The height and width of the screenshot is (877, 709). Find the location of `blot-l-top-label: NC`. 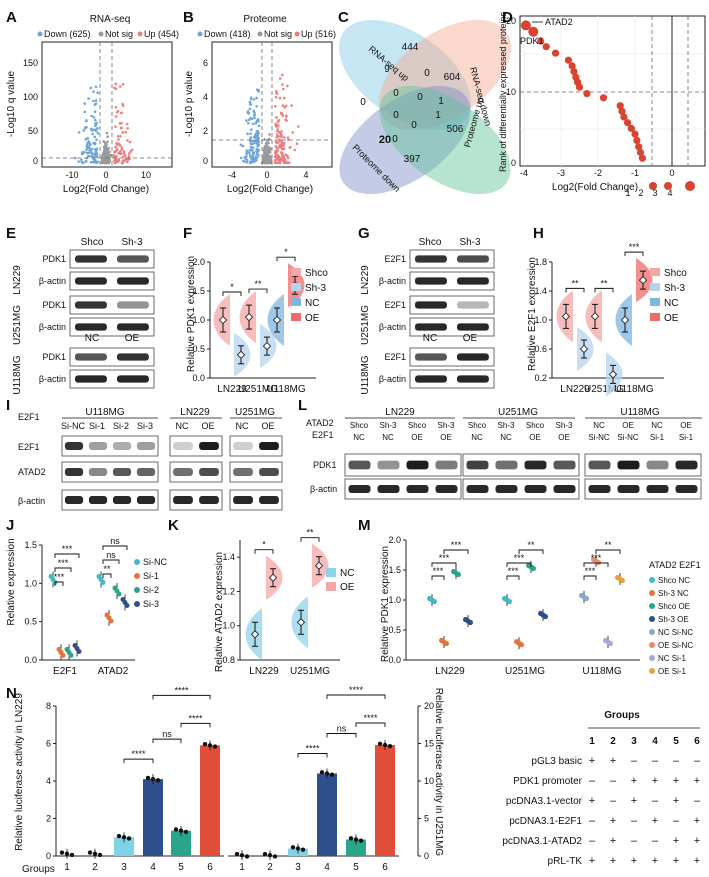

blot-l-top-label: NC is located at coordinates (657, 425).